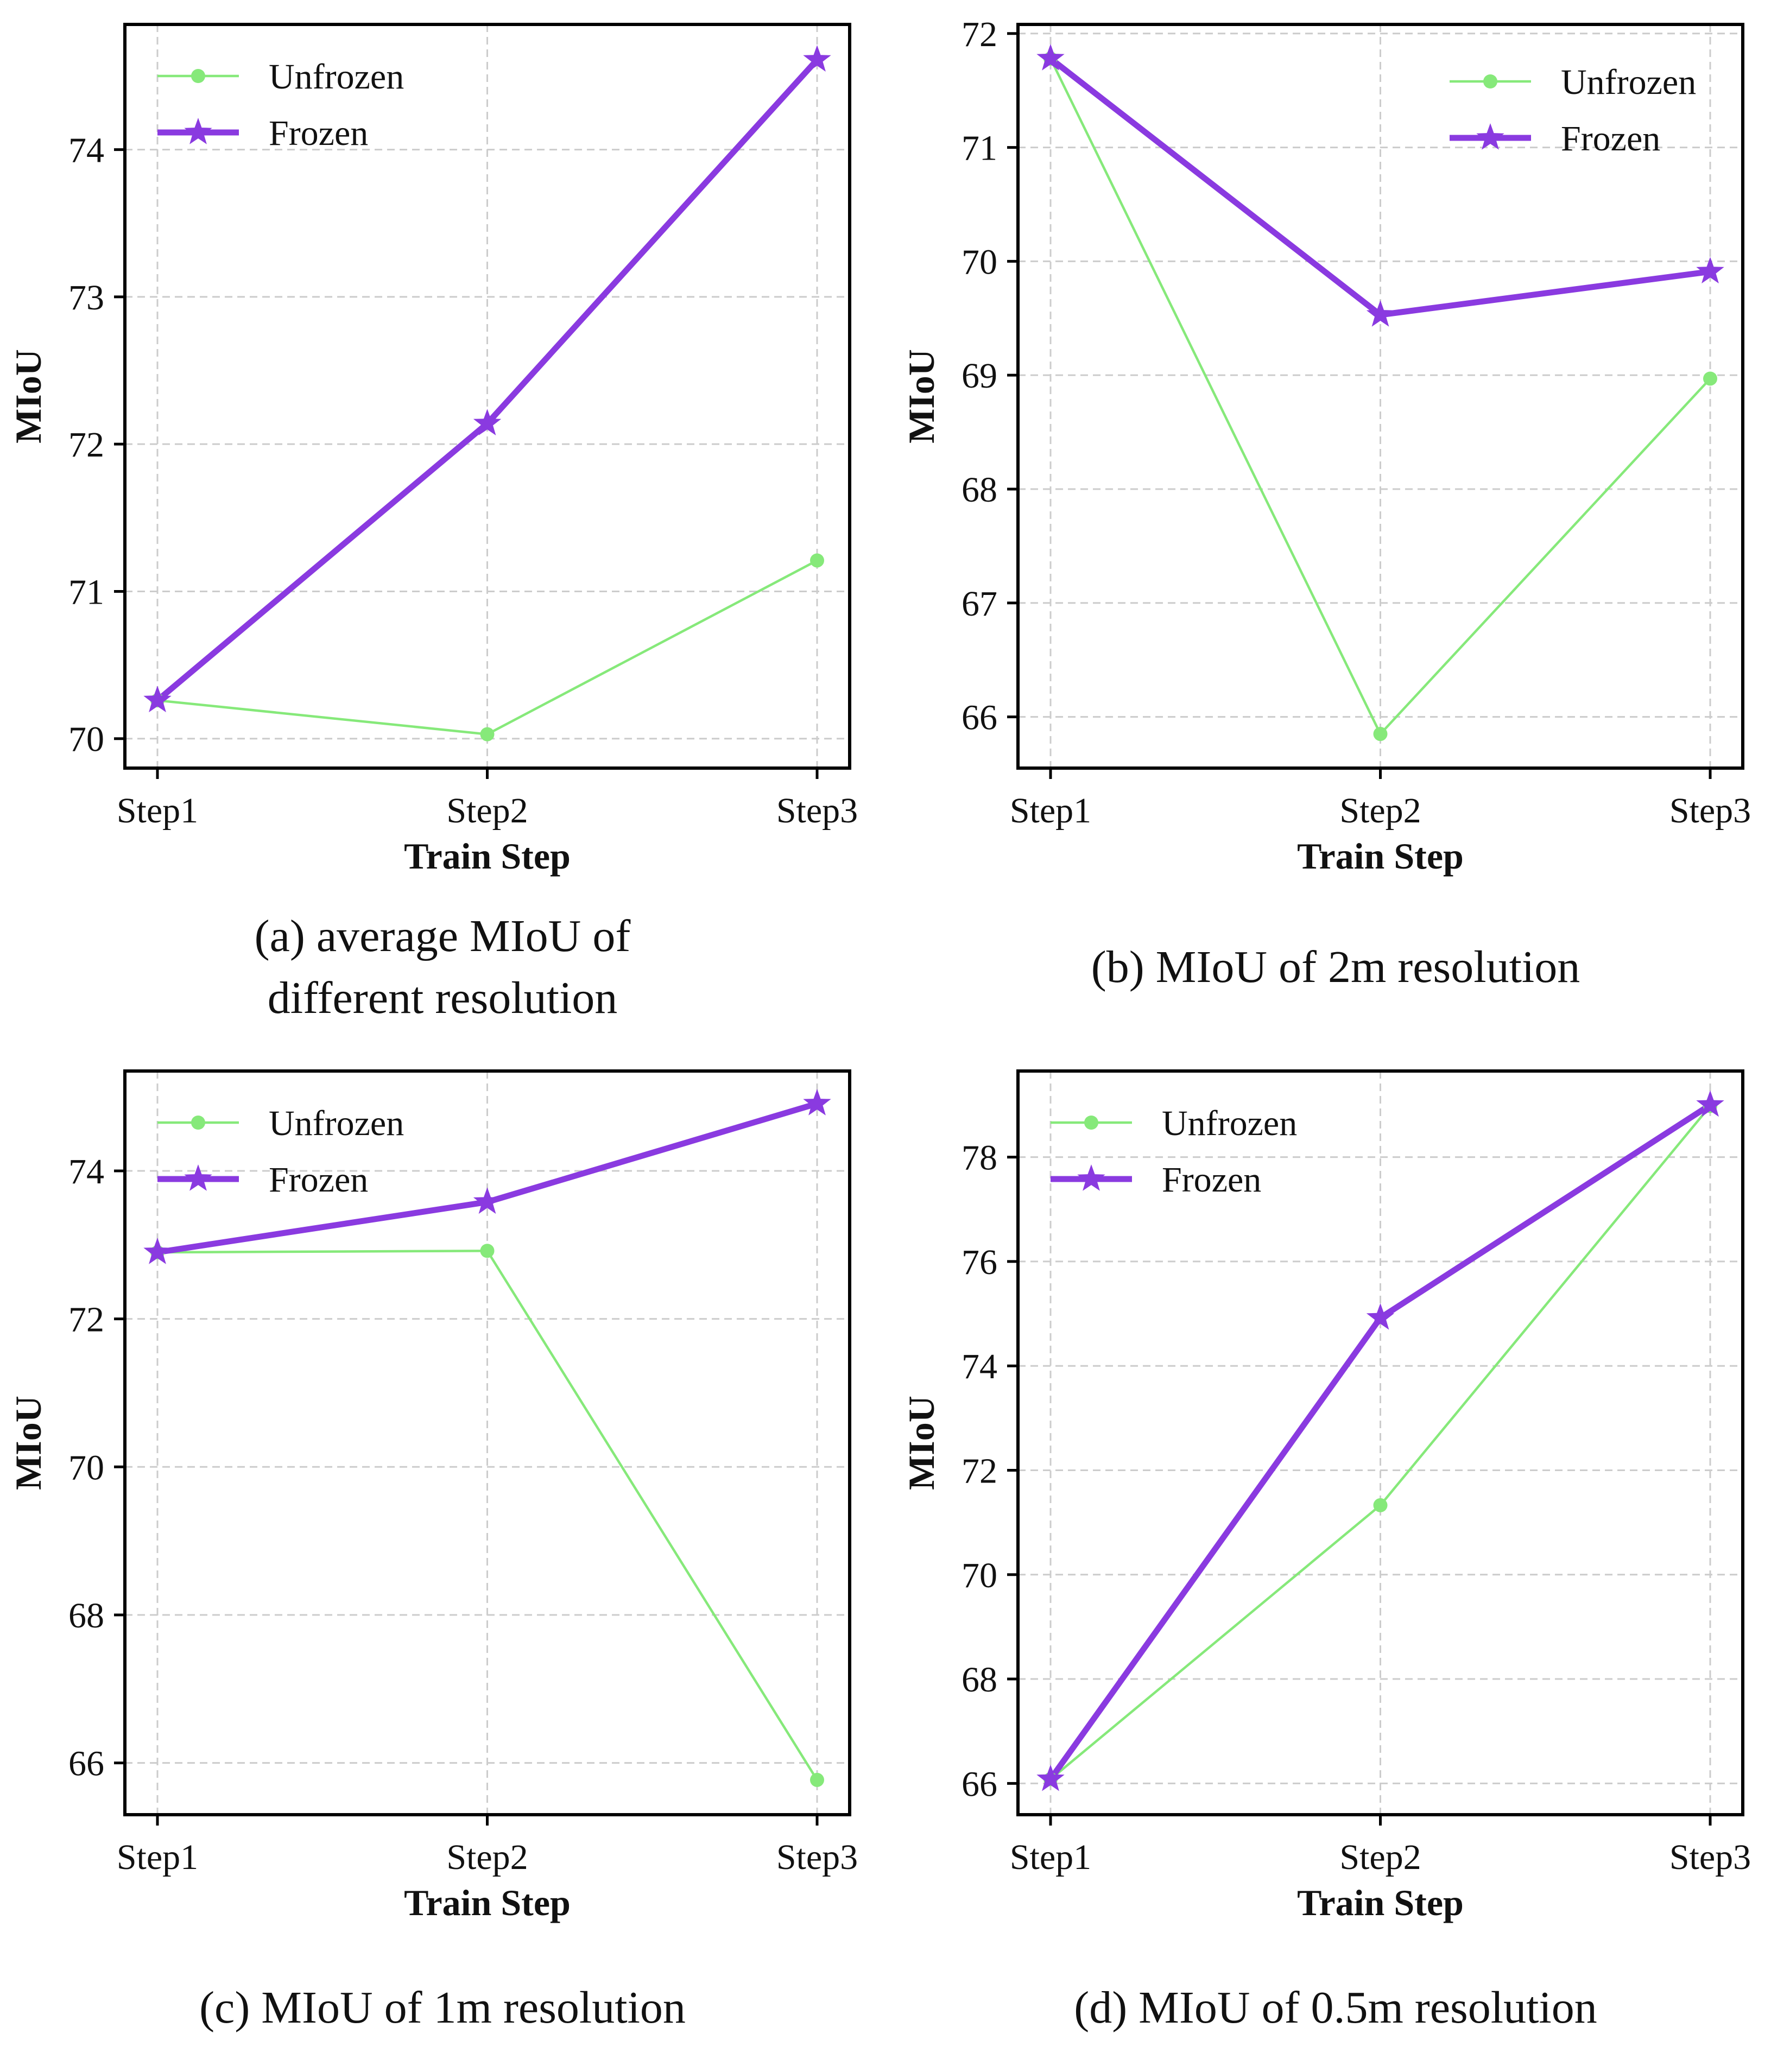 The height and width of the screenshot is (2072, 1771). What do you see at coordinates (1610, 139) in the screenshot?
I see `legend-label-b-frozen: Frozen` at bounding box center [1610, 139].